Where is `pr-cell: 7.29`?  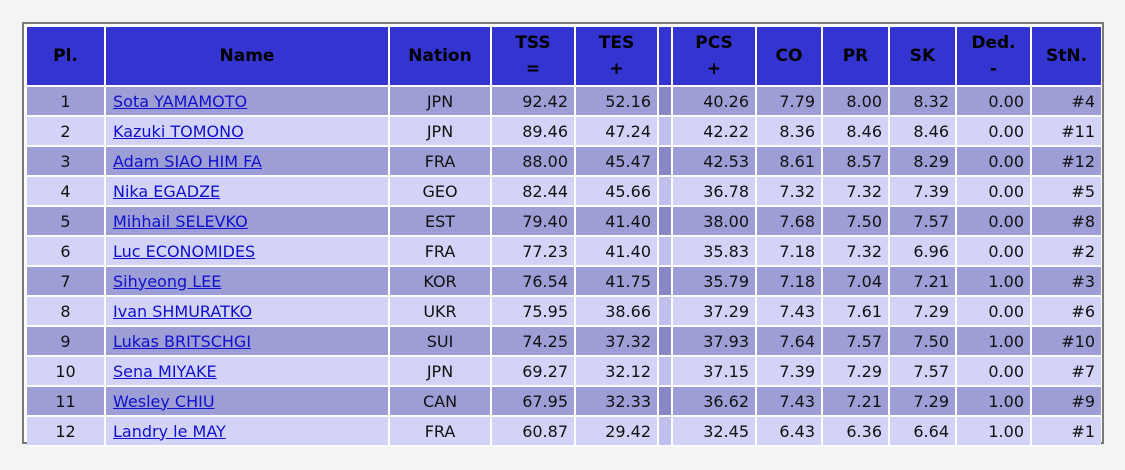 pr-cell: 7.29 is located at coordinates (856, 372).